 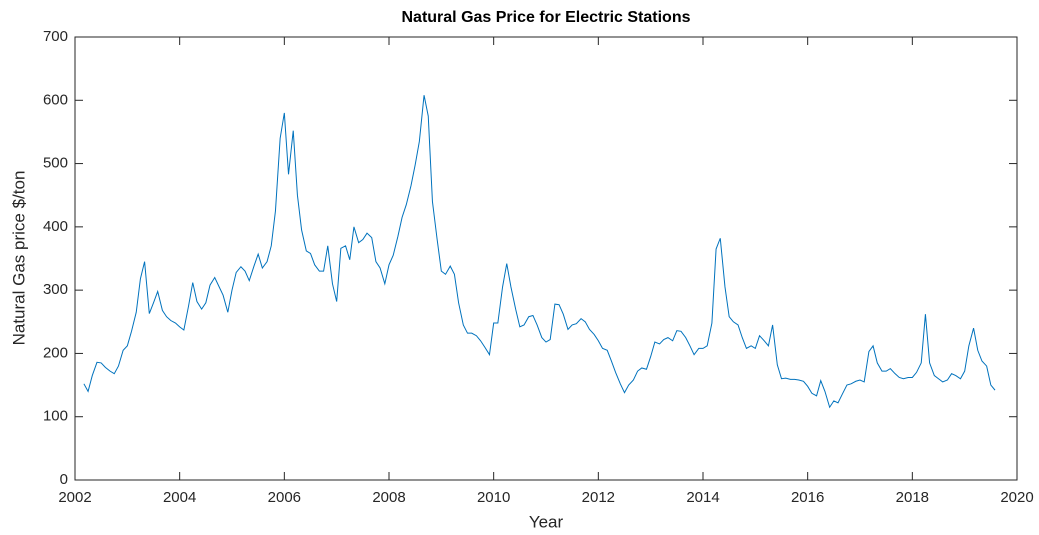 What do you see at coordinates (702, 497) in the screenshot?
I see `x-tick-label: 2014` at bounding box center [702, 497].